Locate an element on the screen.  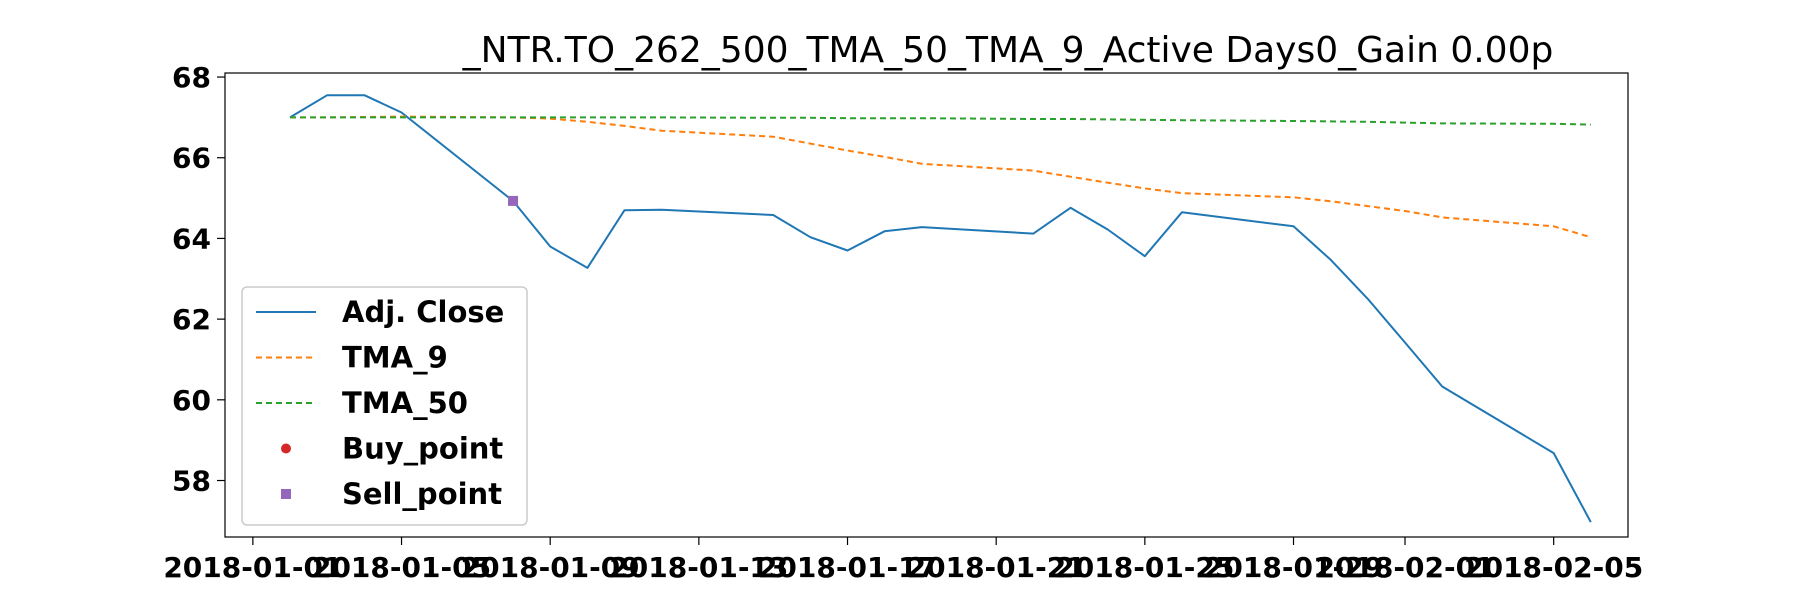
y-axis: 58 60 62 64 66 68 is located at coordinates (198, 279).